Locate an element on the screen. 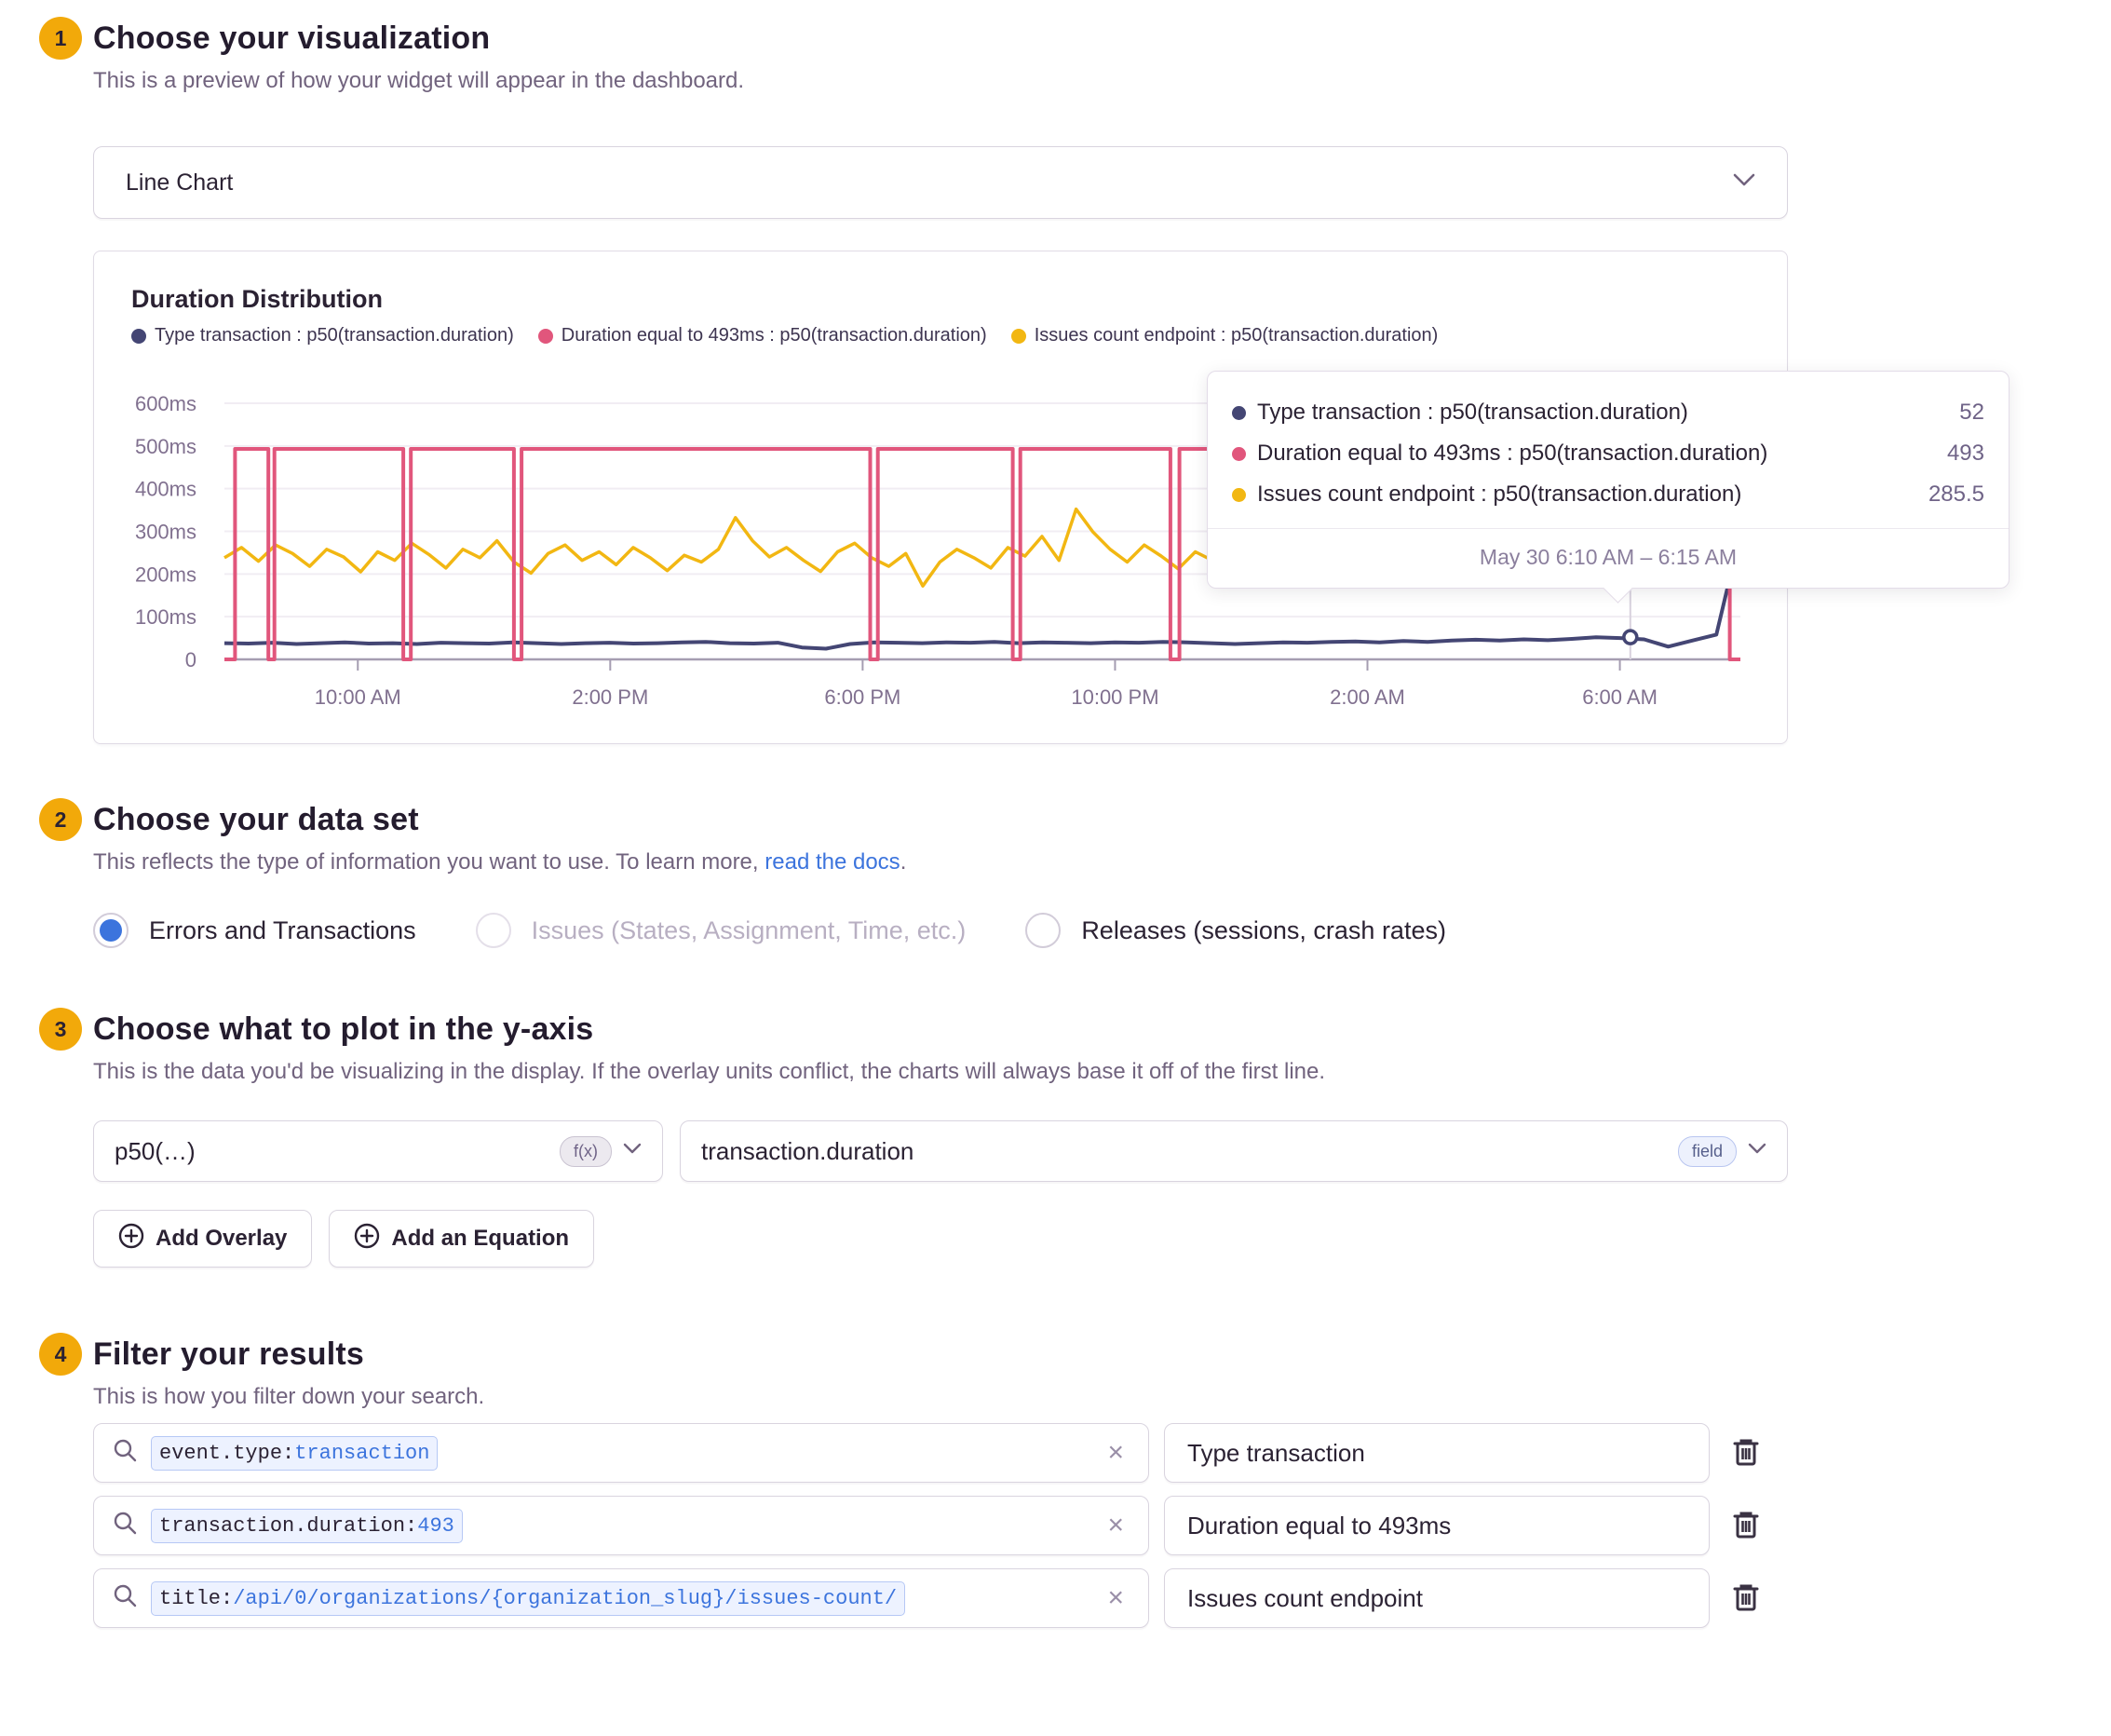  svg-text: 300ms is located at coordinates (165, 532).